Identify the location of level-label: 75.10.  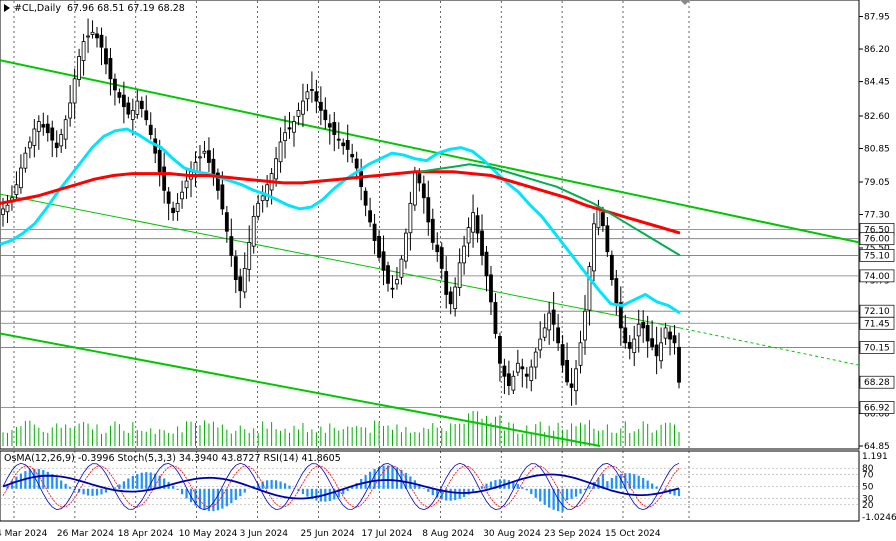
(877, 256).